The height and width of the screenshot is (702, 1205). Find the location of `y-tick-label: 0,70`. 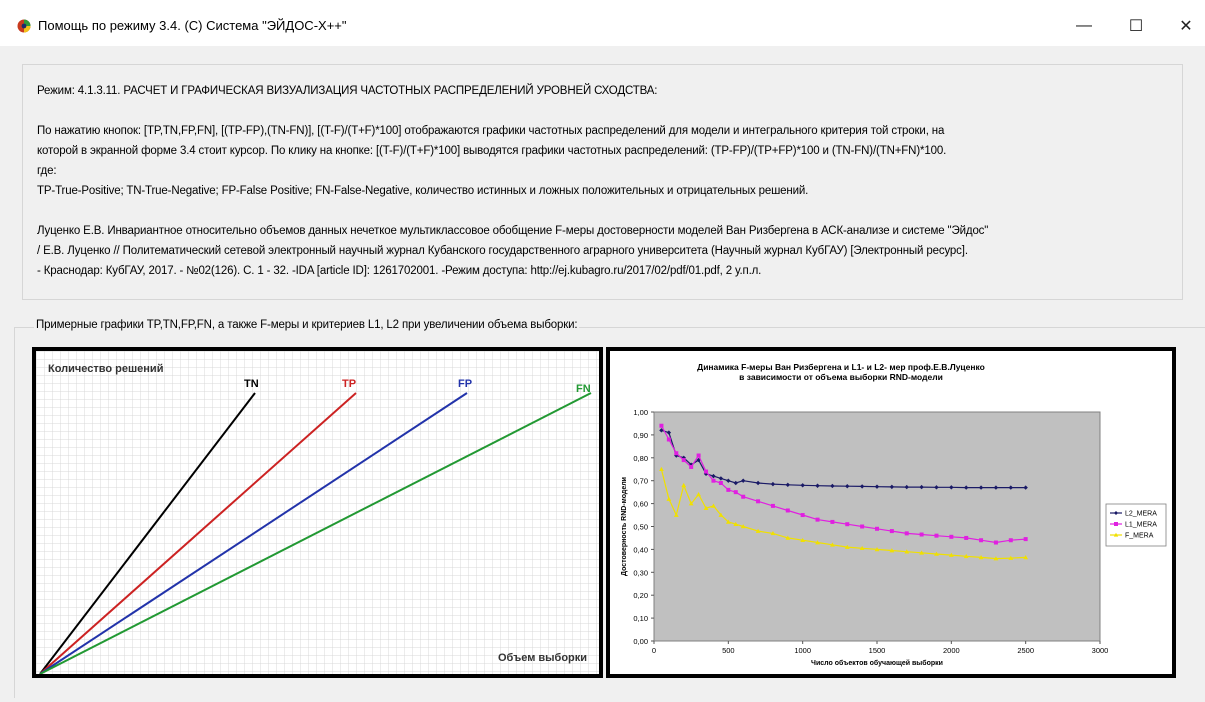

y-tick-label: 0,70 is located at coordinates (640, 481).